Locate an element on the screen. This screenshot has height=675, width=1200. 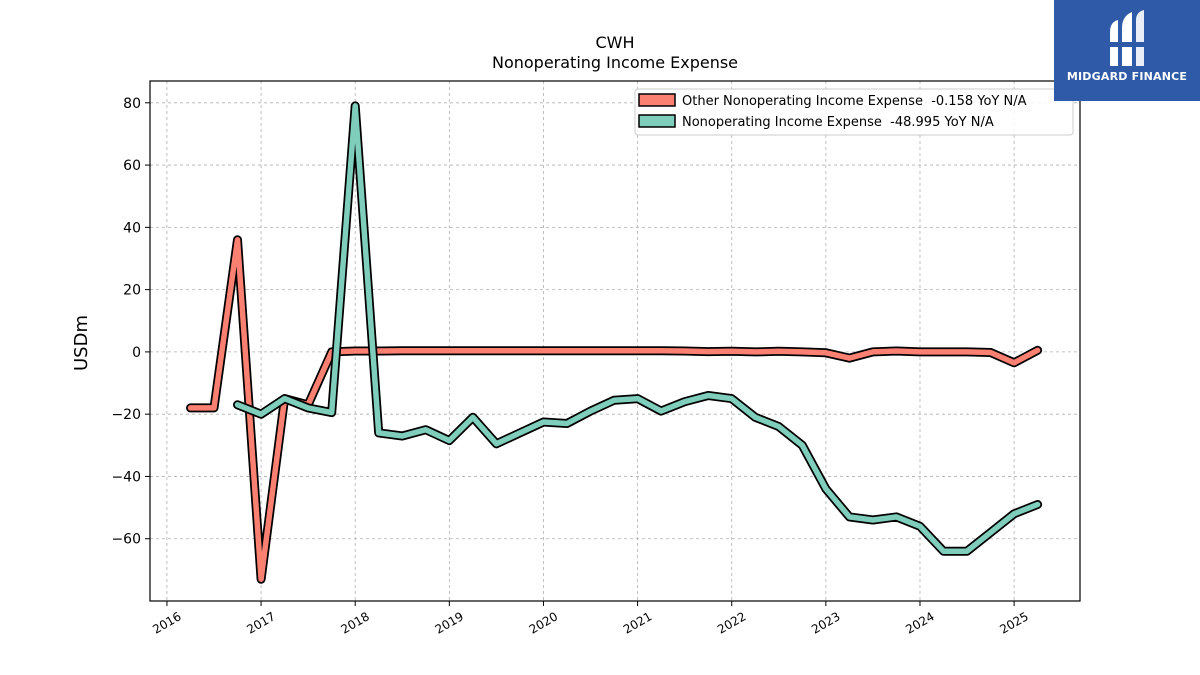
y-tick-label: −40 is located at coordinates (126, 477).